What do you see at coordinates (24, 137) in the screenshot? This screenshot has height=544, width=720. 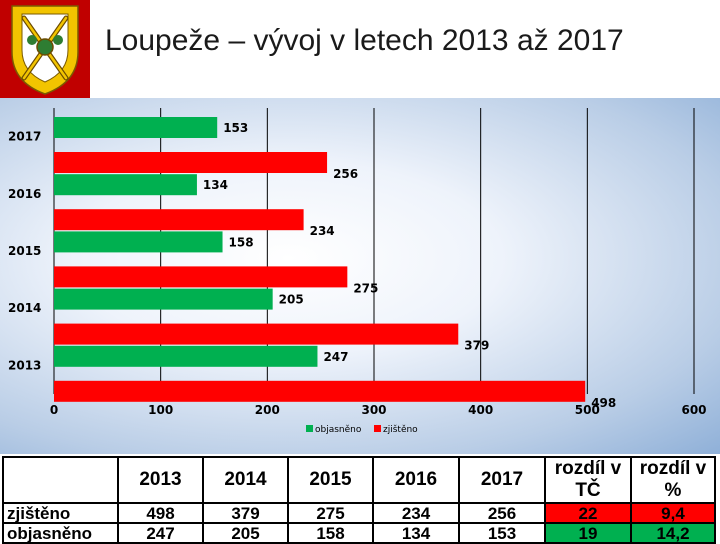 I see `category-label: 2017` at bounding box center [24, 137].